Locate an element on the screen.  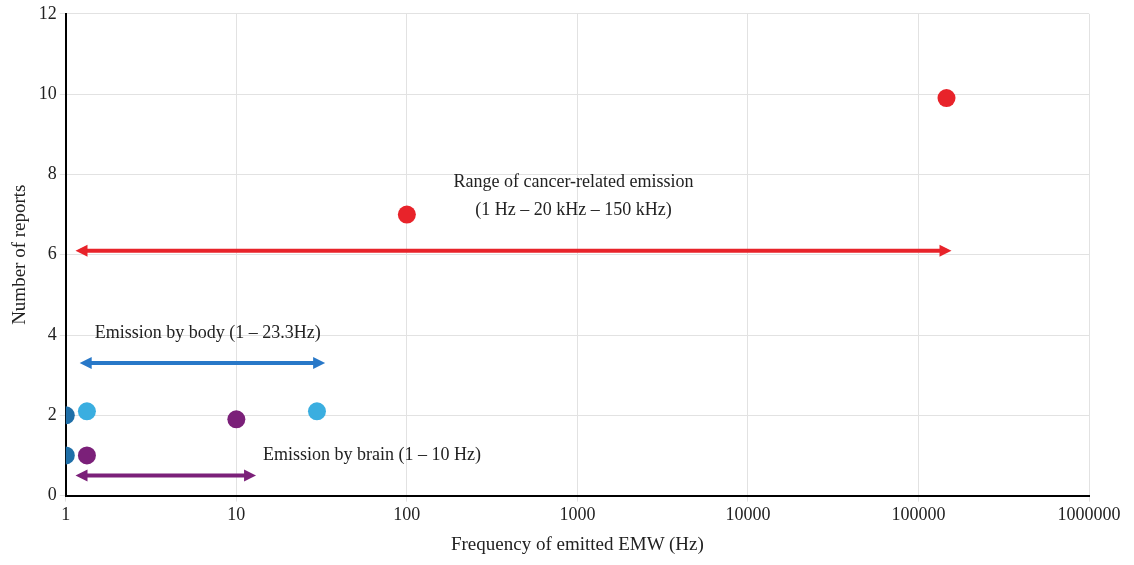
y-tick-label: 8 is located at coordinates (52, 173).